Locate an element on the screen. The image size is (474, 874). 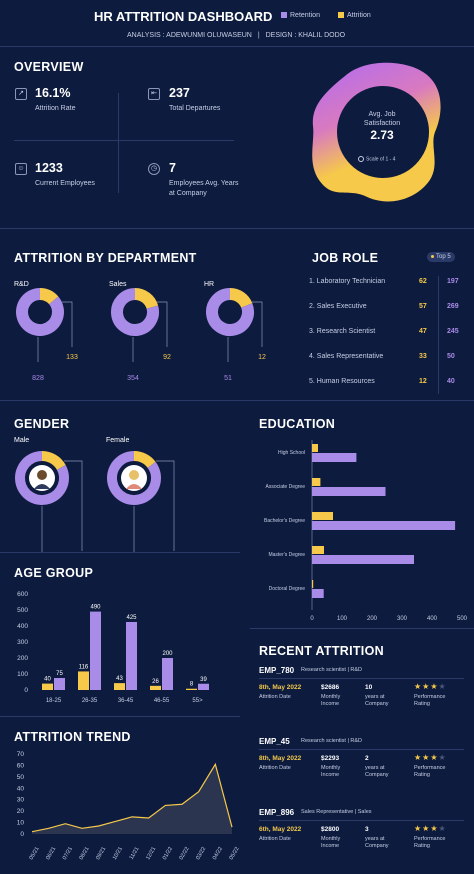
avg-years-label: Employees Avg. Years at Company is located at coordinates (204, 188).